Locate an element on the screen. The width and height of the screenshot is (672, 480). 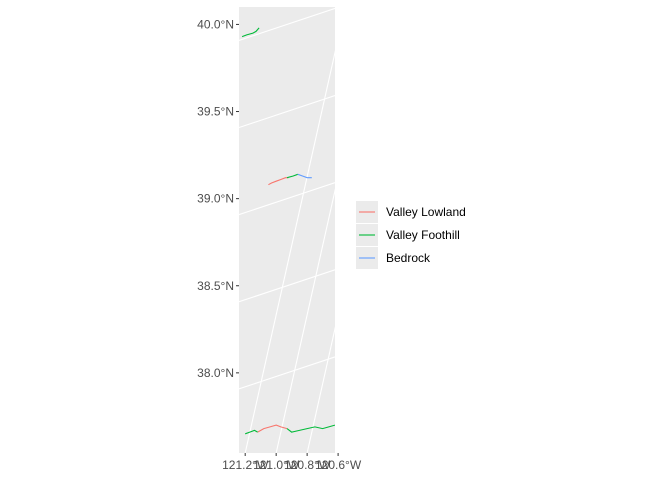
y-tick-label: 40.0°N is located at coordinates (215, 24).